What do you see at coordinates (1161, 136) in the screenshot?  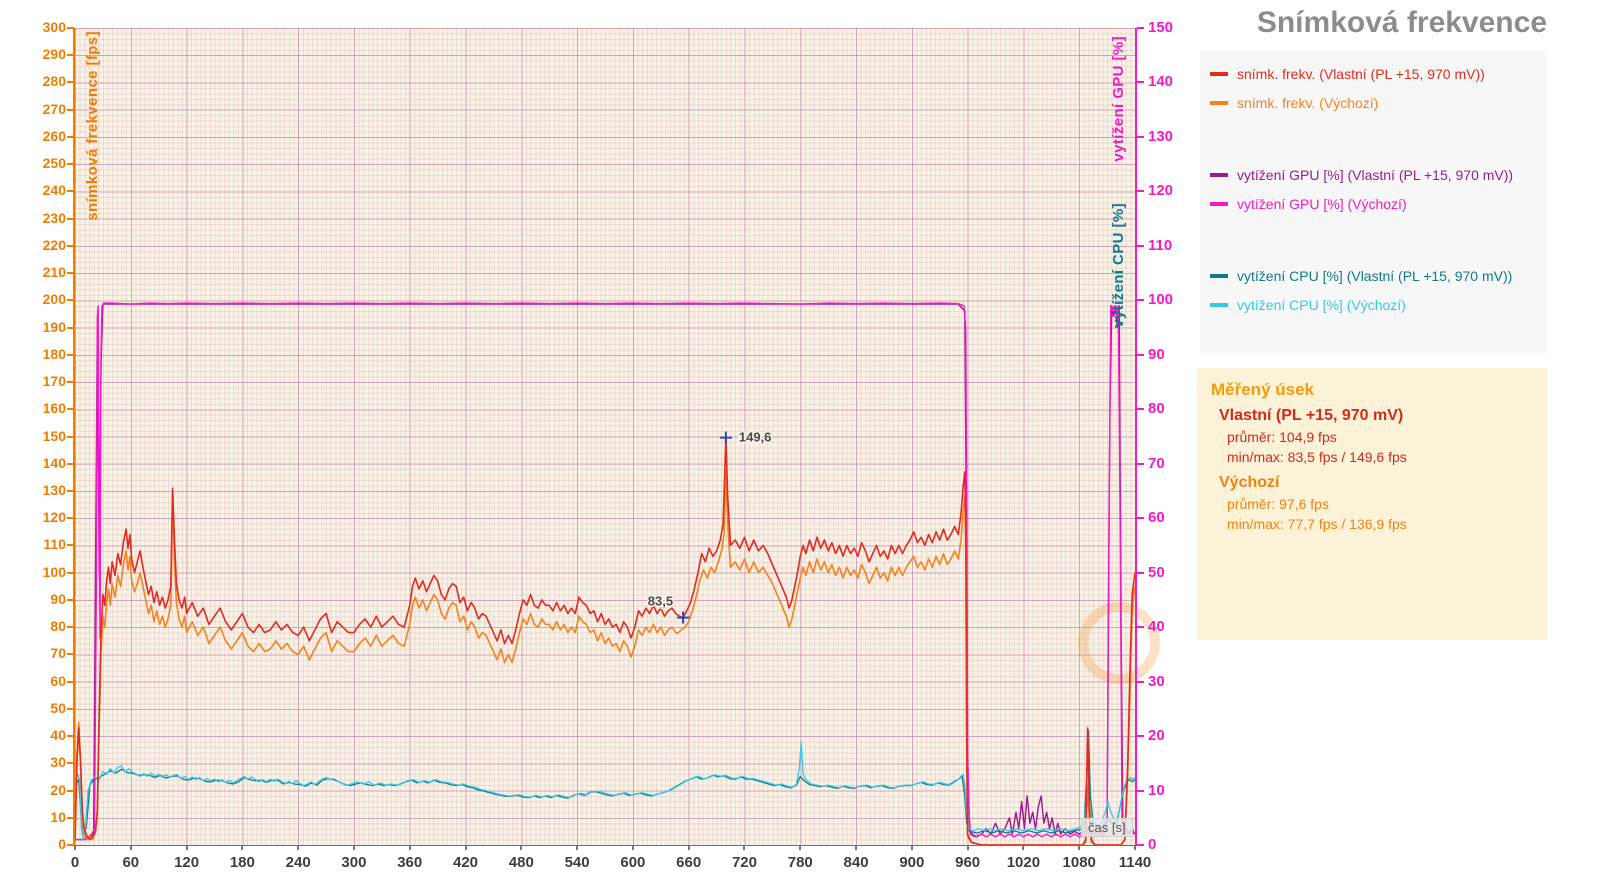 I see `pct-tick-label: 130` at bounding box center [1161, 136].